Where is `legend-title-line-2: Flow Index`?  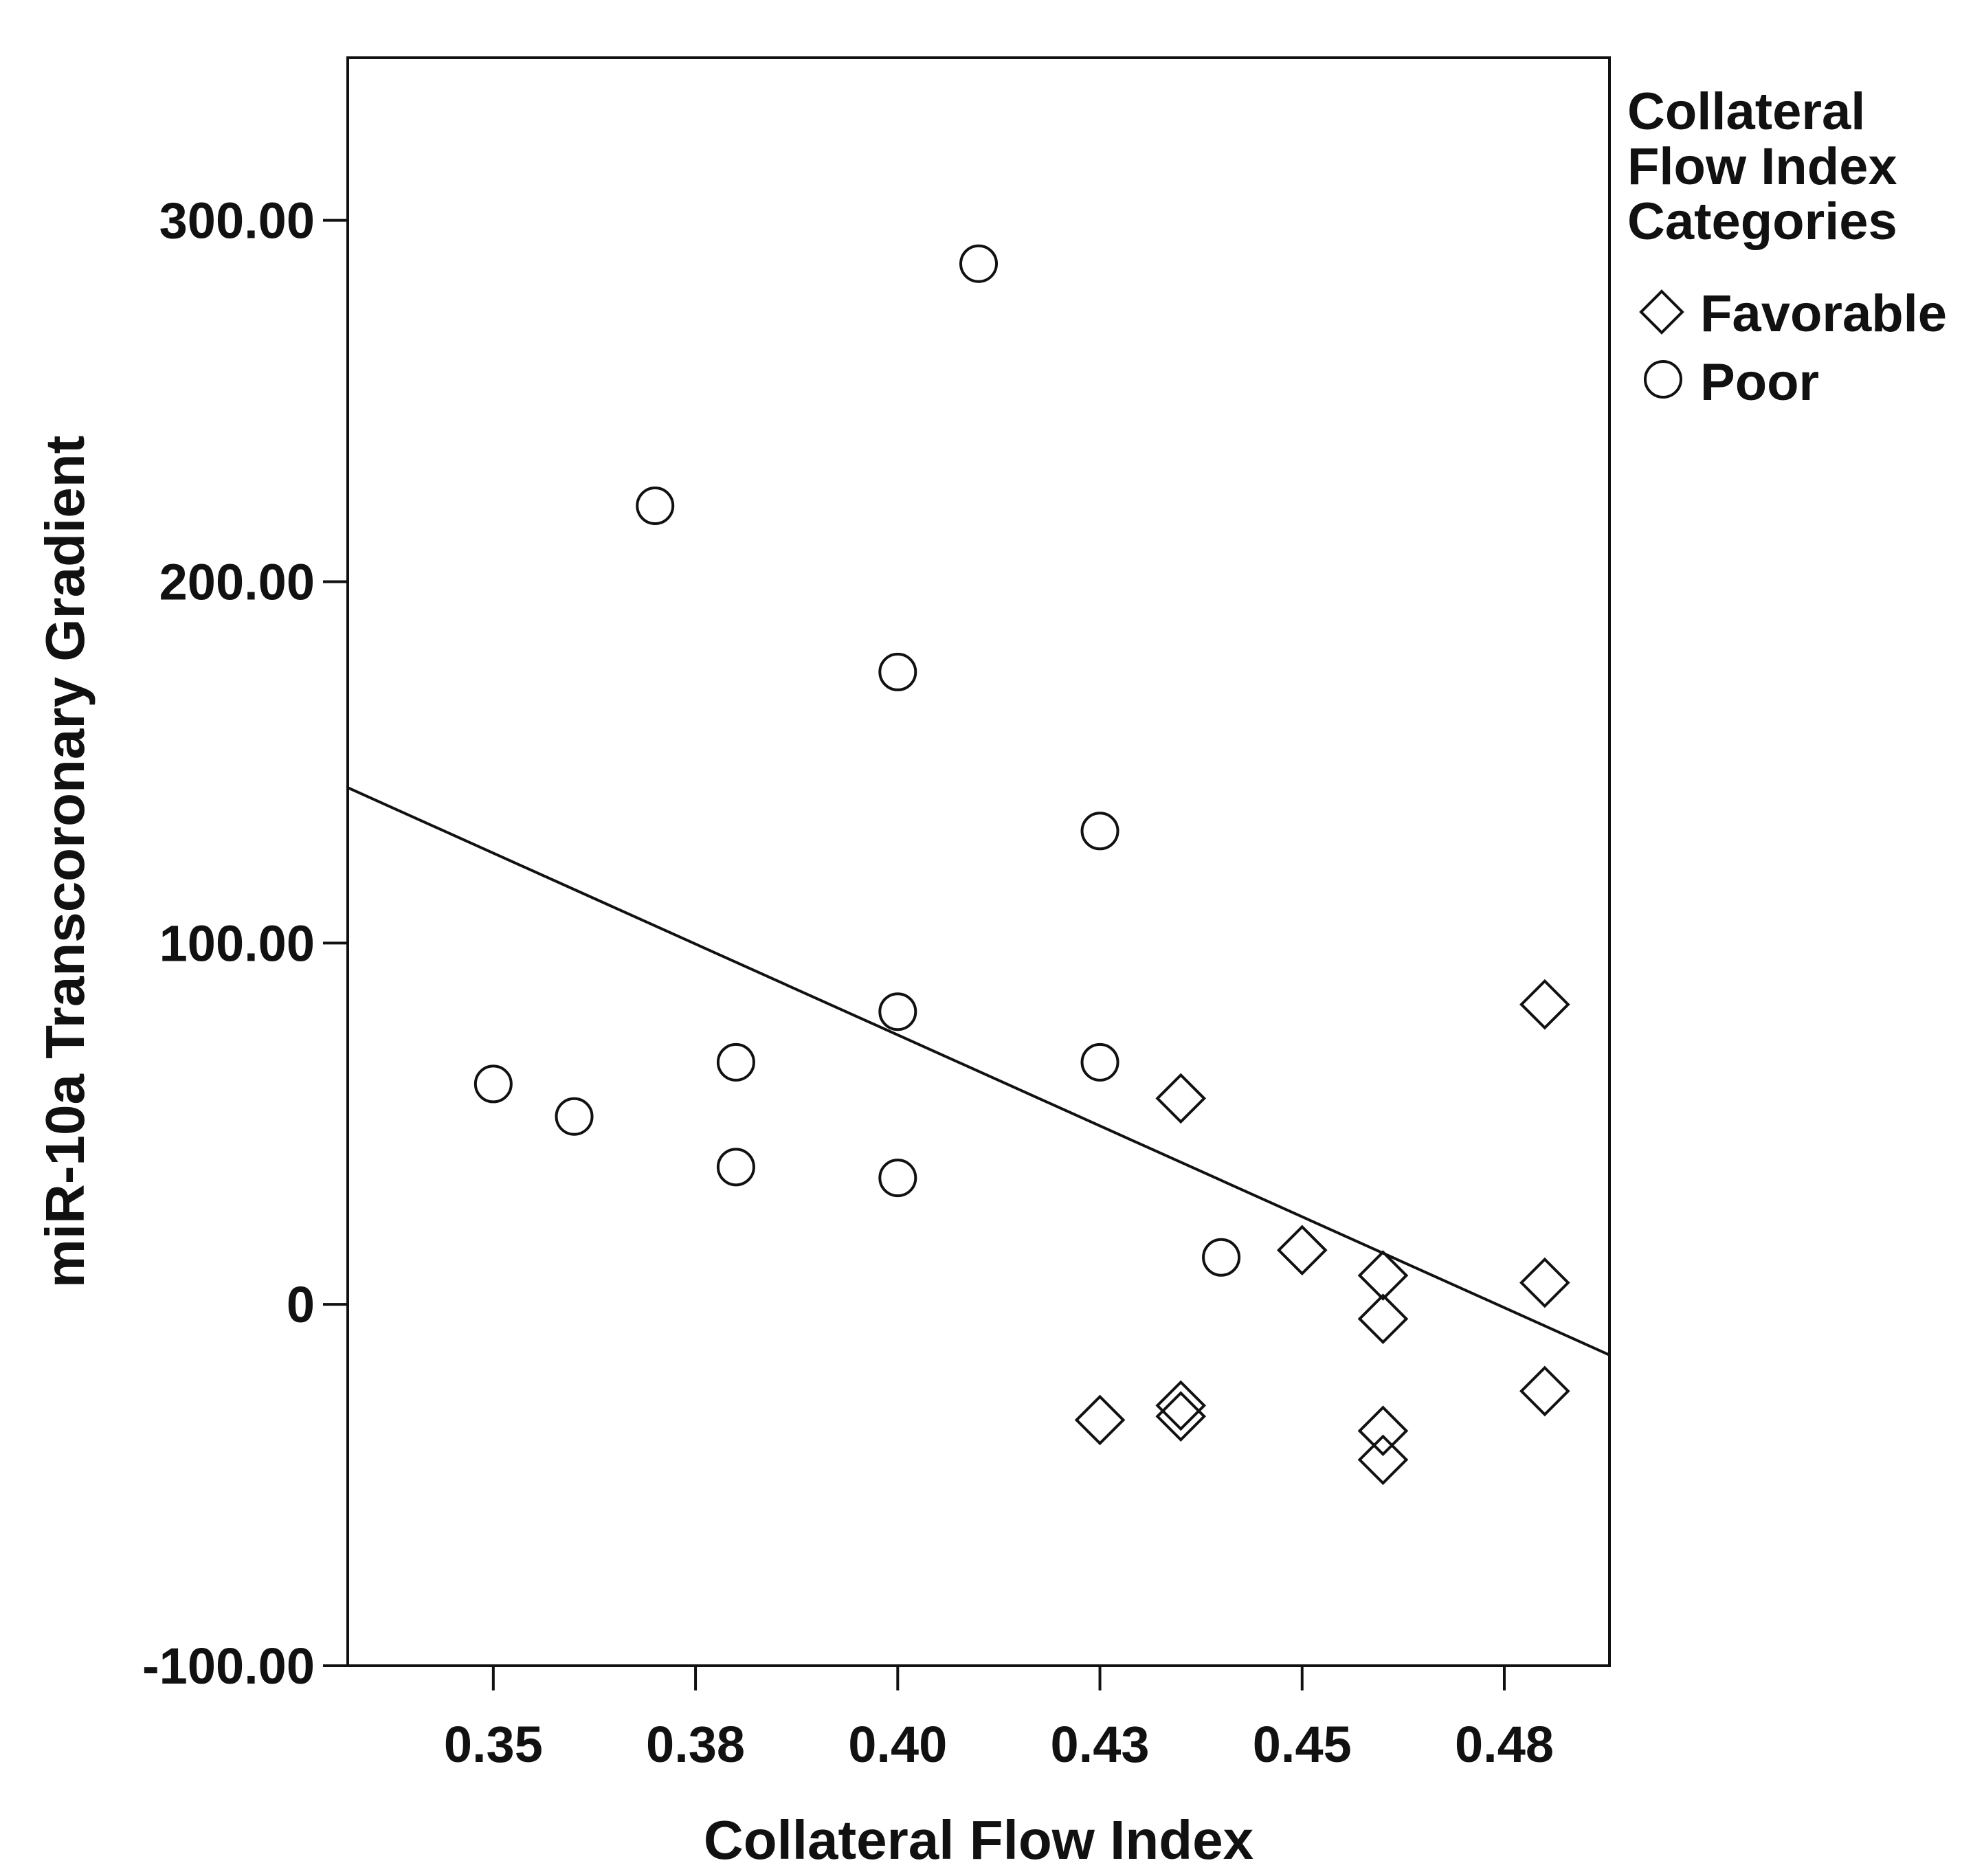 legend-title-line-2: Flow Index is located at coordinates (1762, 166).